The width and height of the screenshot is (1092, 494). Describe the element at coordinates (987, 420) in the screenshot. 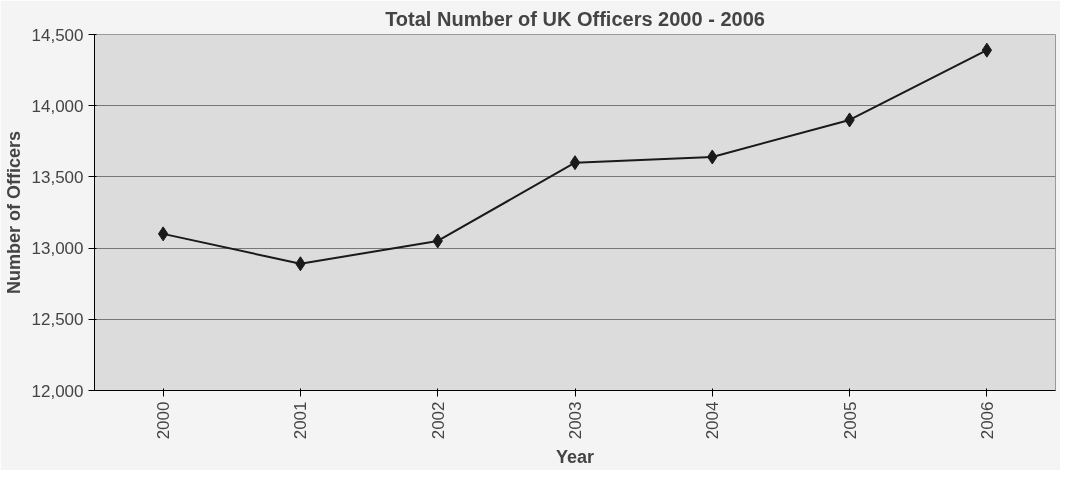

I see `x-tick-label: 2006` at that location.